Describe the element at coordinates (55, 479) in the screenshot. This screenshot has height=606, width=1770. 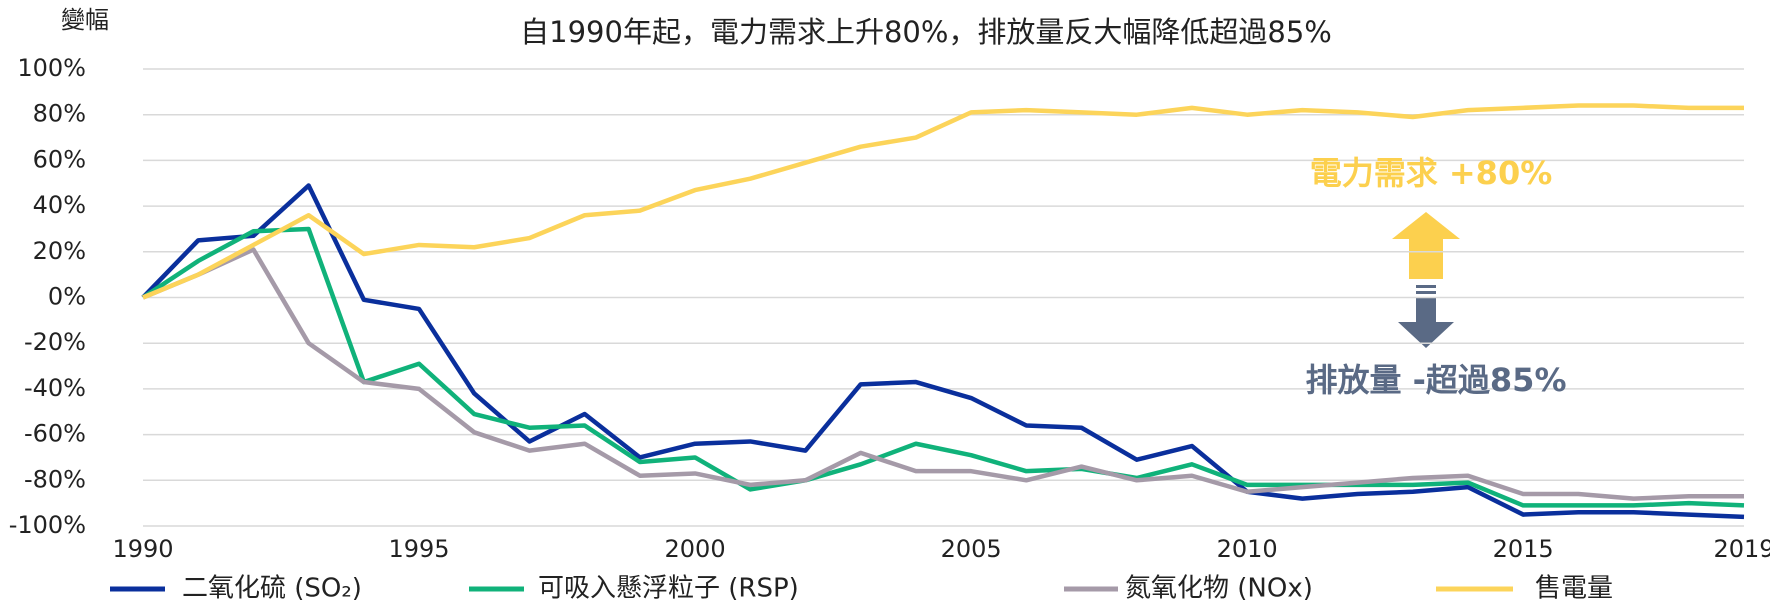
I see `y-tick-label: -80%` at that location.